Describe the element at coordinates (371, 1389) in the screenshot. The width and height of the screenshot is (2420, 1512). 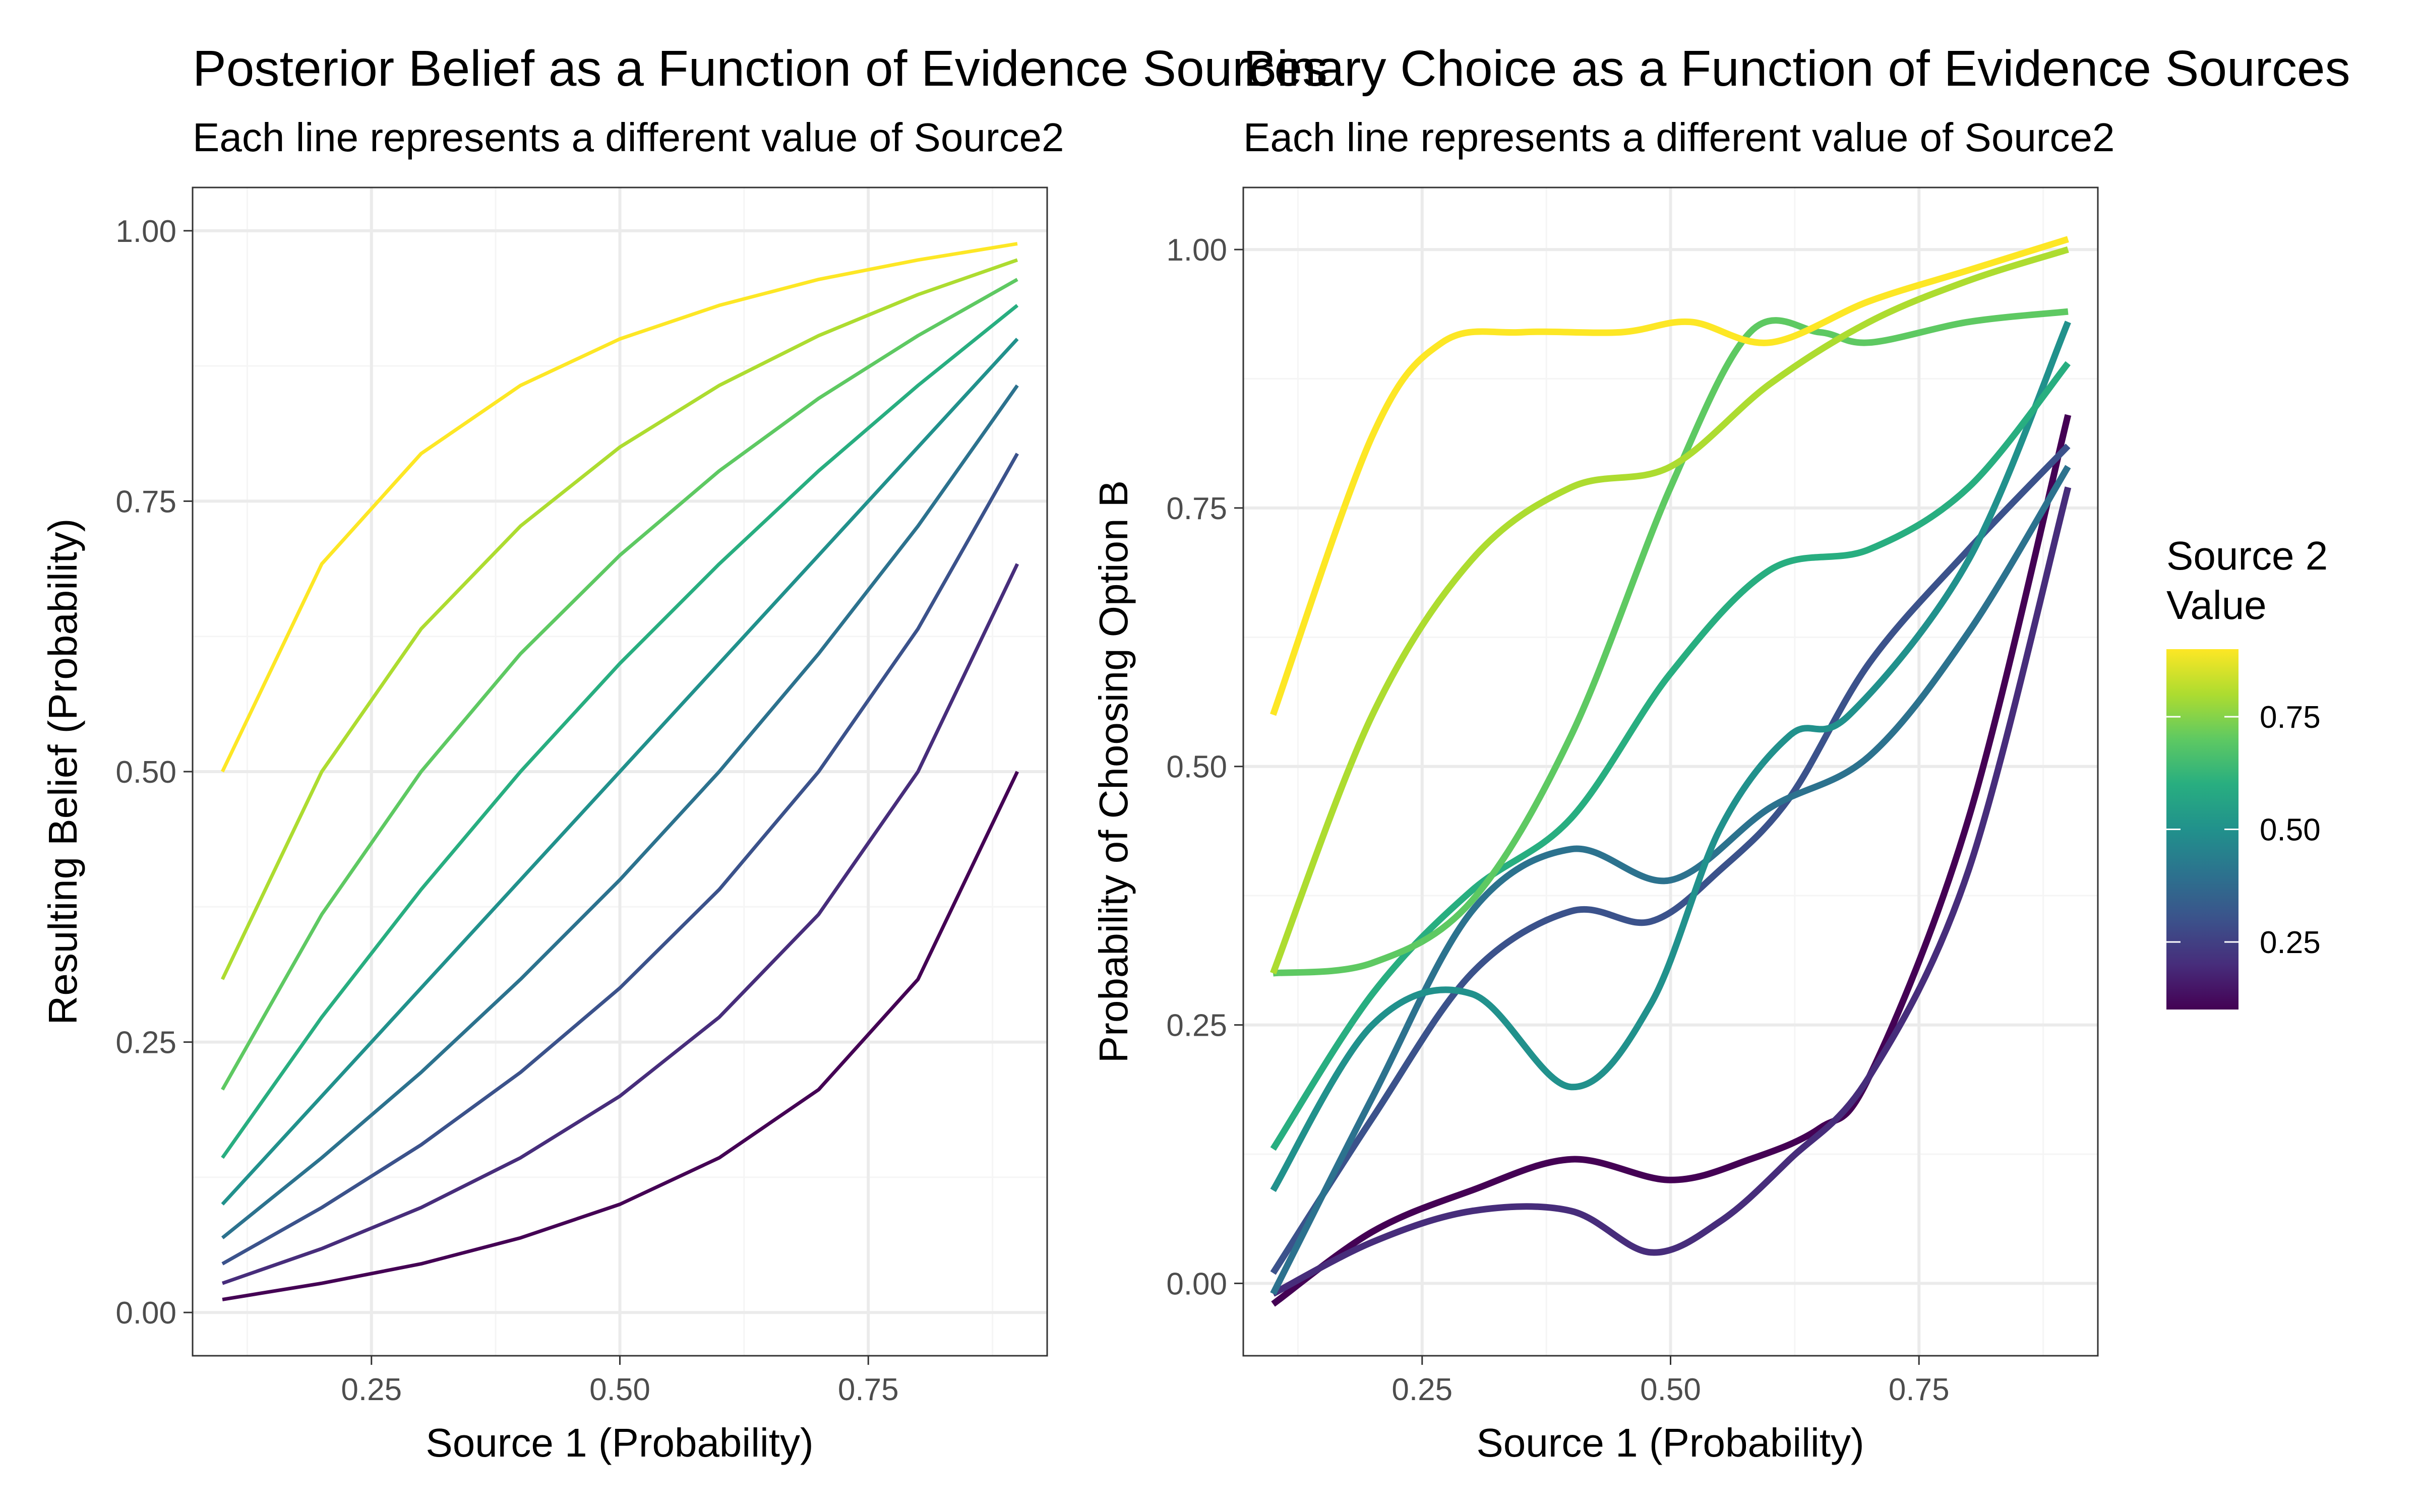
I see `left-x-tick-label: 0.25` at that location.